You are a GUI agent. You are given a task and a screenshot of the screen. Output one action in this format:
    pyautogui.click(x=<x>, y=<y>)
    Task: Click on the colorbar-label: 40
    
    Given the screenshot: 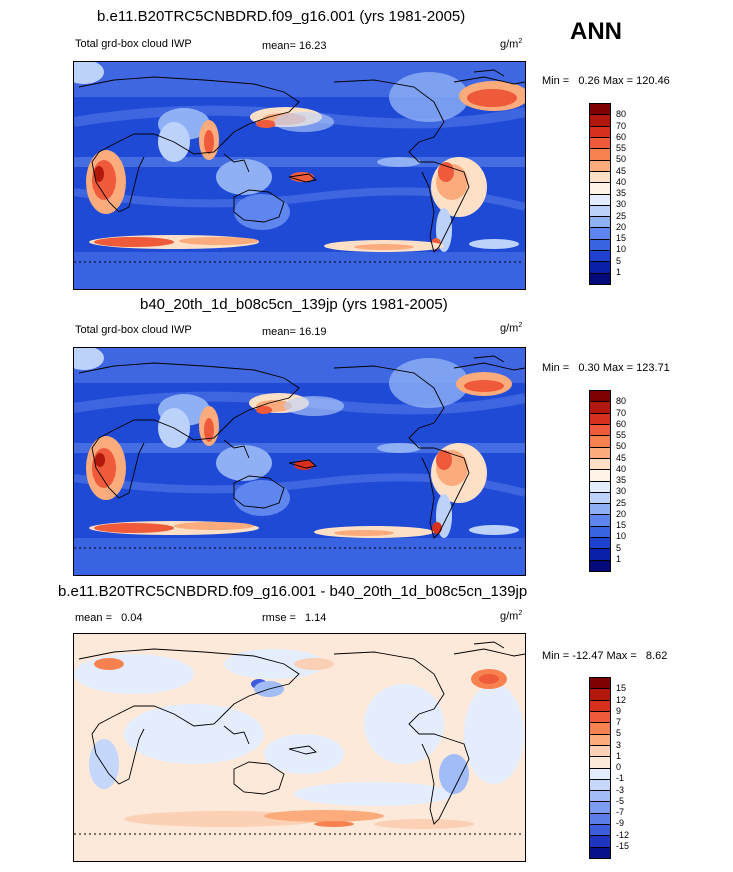 What is the action you would take?
    pyautogui.click(x=621, y=181)
    